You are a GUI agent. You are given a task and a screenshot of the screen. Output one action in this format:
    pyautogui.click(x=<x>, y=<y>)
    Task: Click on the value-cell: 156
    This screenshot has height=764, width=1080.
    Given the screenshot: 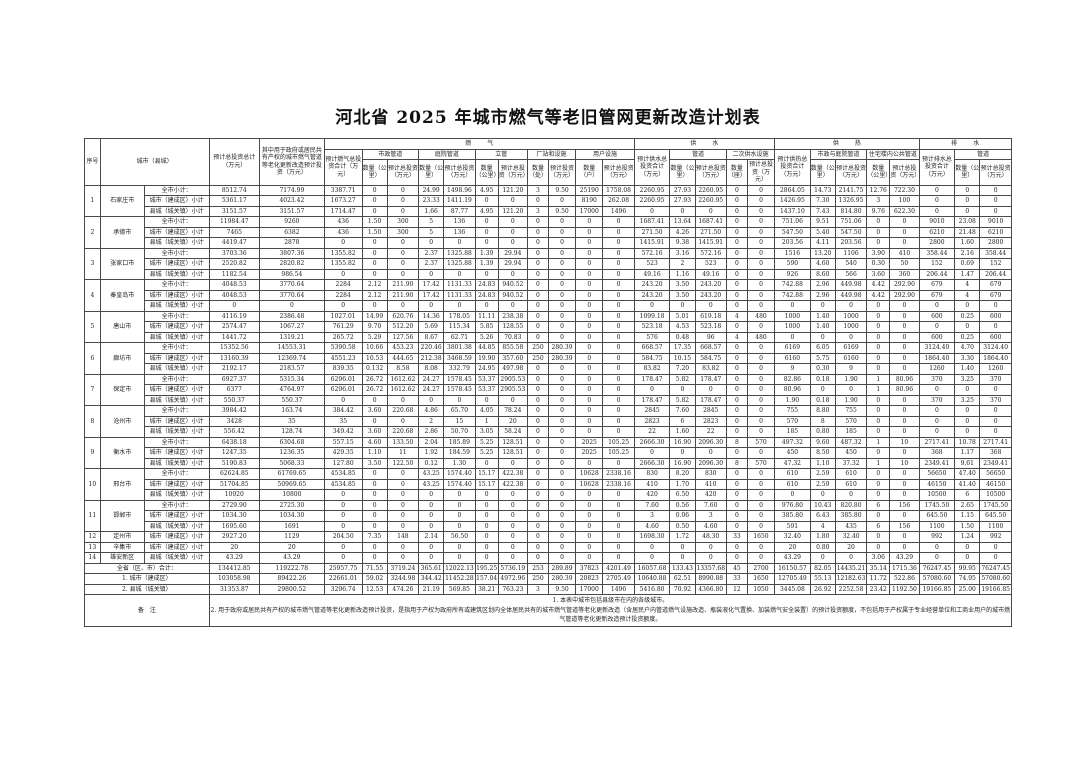 What is the action you would take?
    pyautogui.click(x=904, y=505)
    